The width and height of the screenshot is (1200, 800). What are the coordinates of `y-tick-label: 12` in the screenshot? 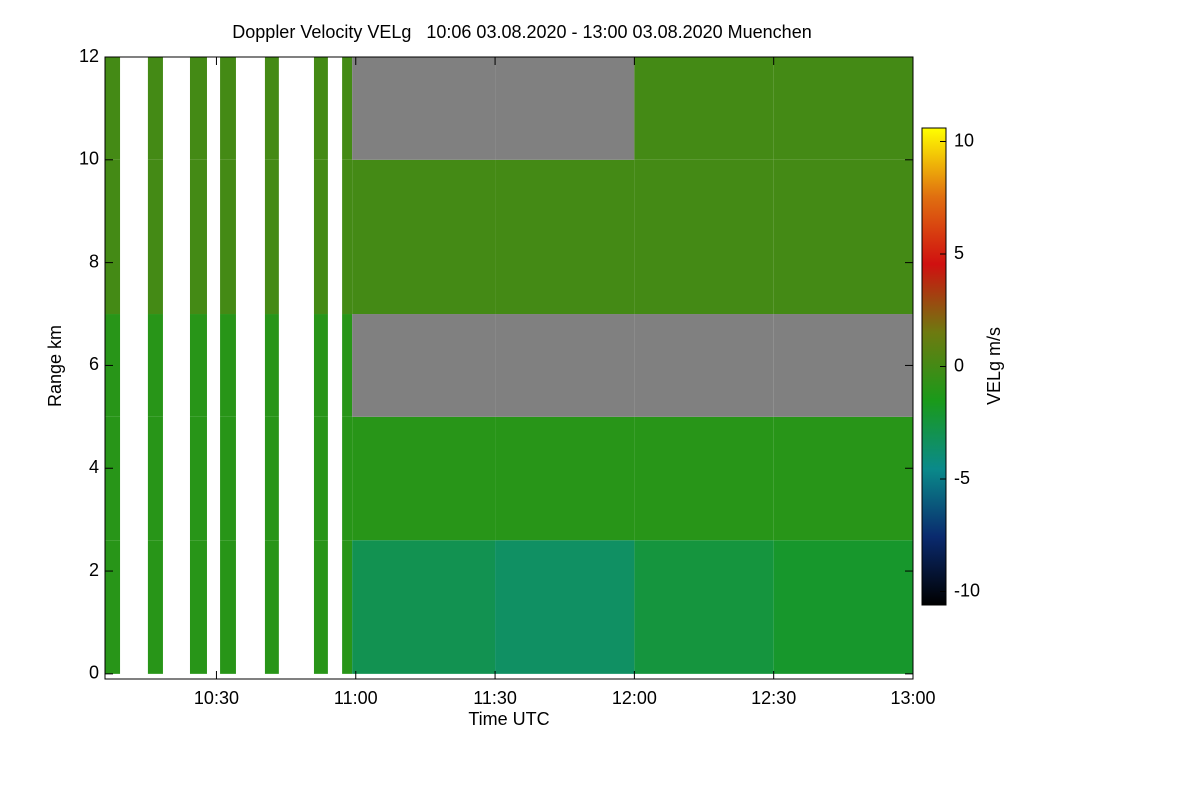 It's located at (89, 56).